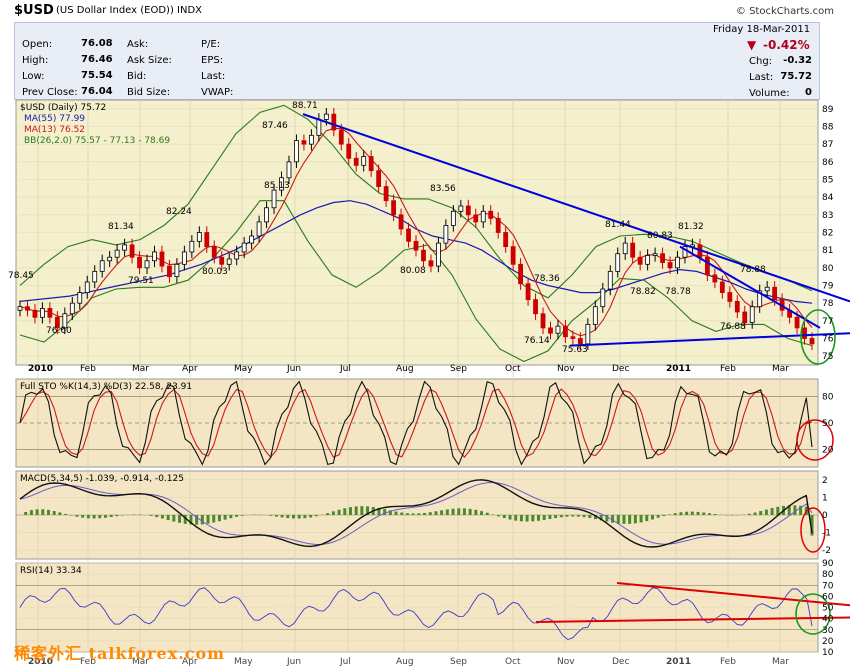  Describe the element at coordinates (215, 272) in the screenshot. I see `price-annotation: 80.03` at that location.